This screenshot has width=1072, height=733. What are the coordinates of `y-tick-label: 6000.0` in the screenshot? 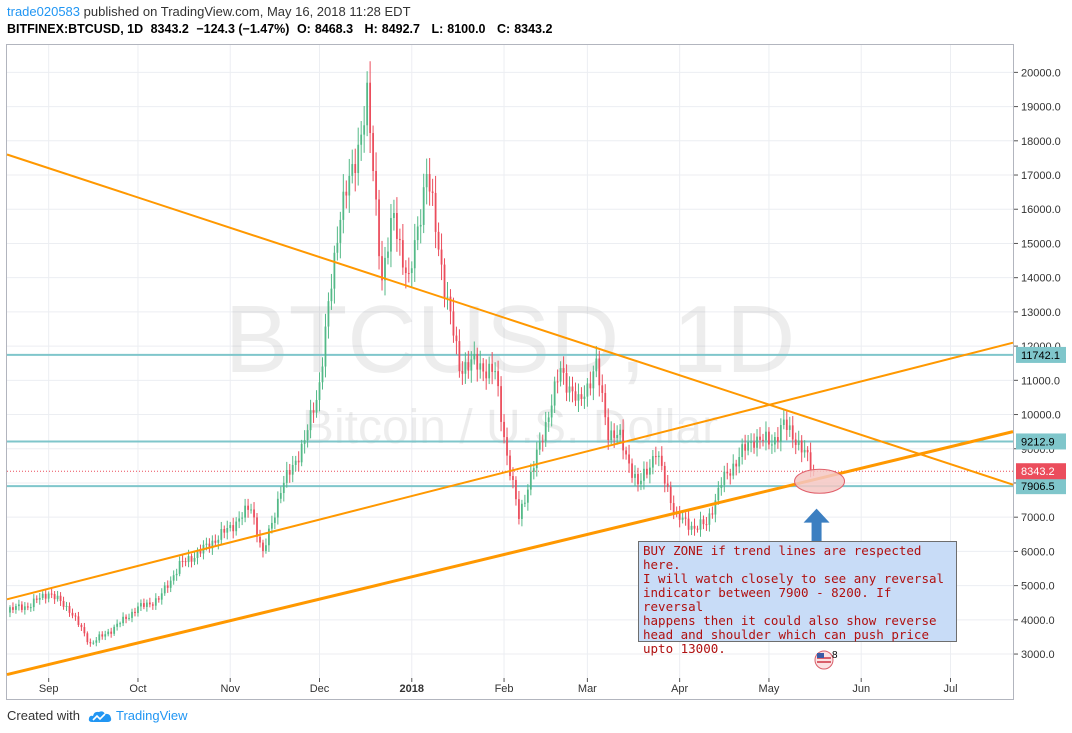 It's located at (1038, 552).